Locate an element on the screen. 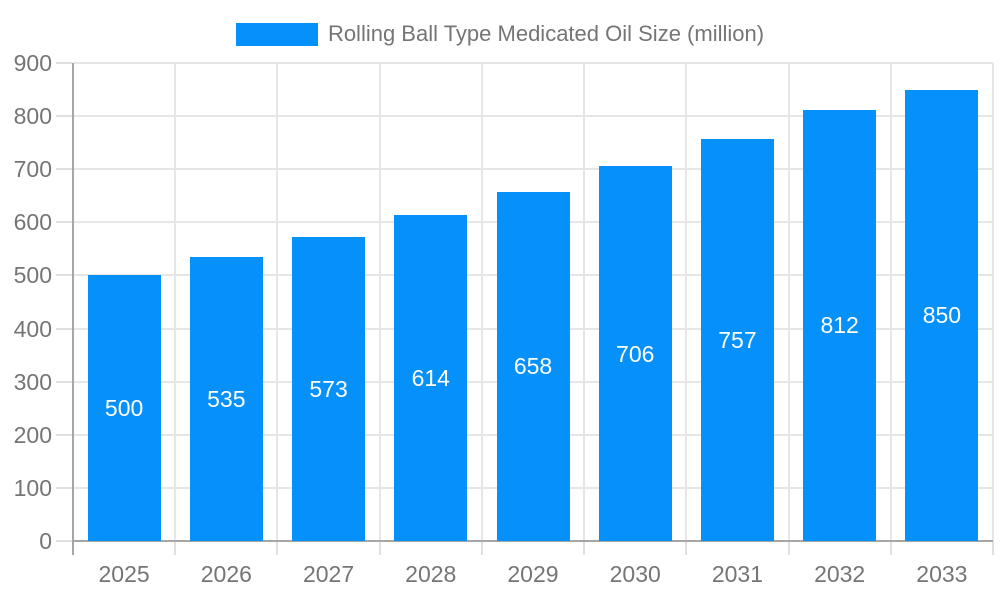  x-tick-label: 2033 is located at coordinates (942, 574).